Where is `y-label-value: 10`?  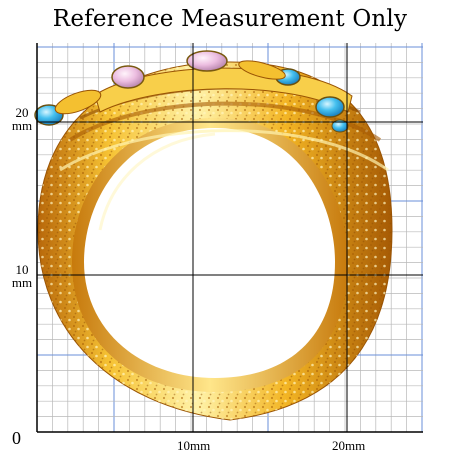 y-label-value: 10 is located at coordinates (22, 269).